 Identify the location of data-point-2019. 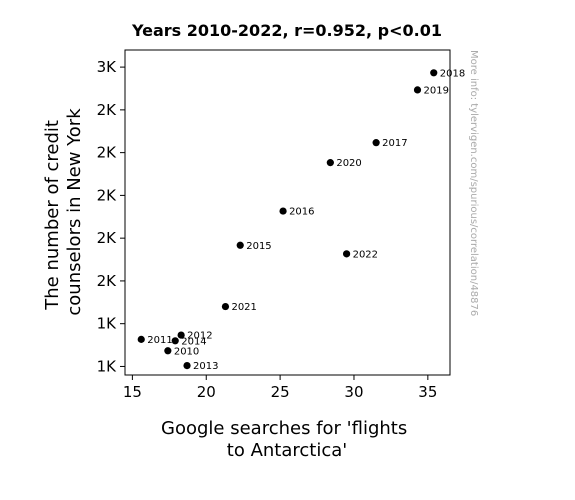
(417, 90).